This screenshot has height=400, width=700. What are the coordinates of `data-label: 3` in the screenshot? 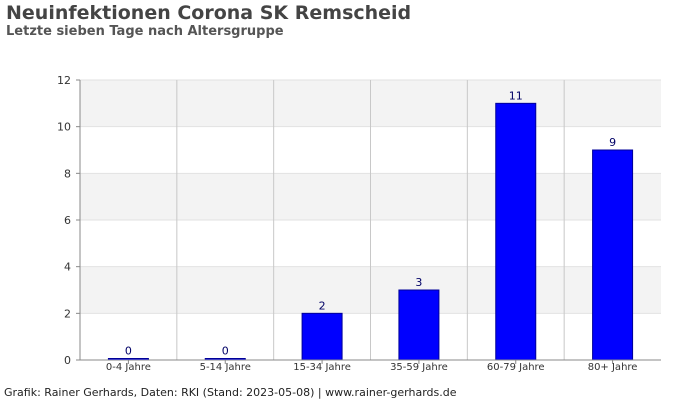 It's located at (418, 282).